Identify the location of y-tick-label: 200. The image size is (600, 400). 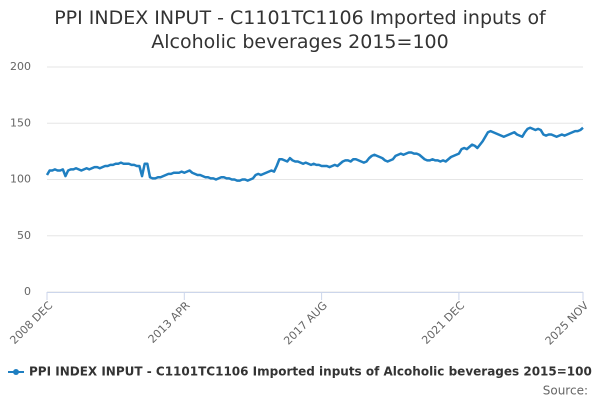
(20, 66).